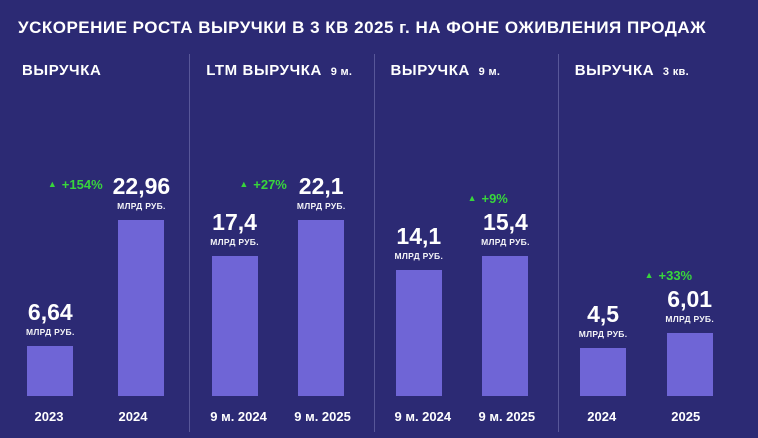  What do you see at coordinates (102, 416) in the screenshot?
I see `x-axis: 2023 2024` at bounding box center [102, 416].